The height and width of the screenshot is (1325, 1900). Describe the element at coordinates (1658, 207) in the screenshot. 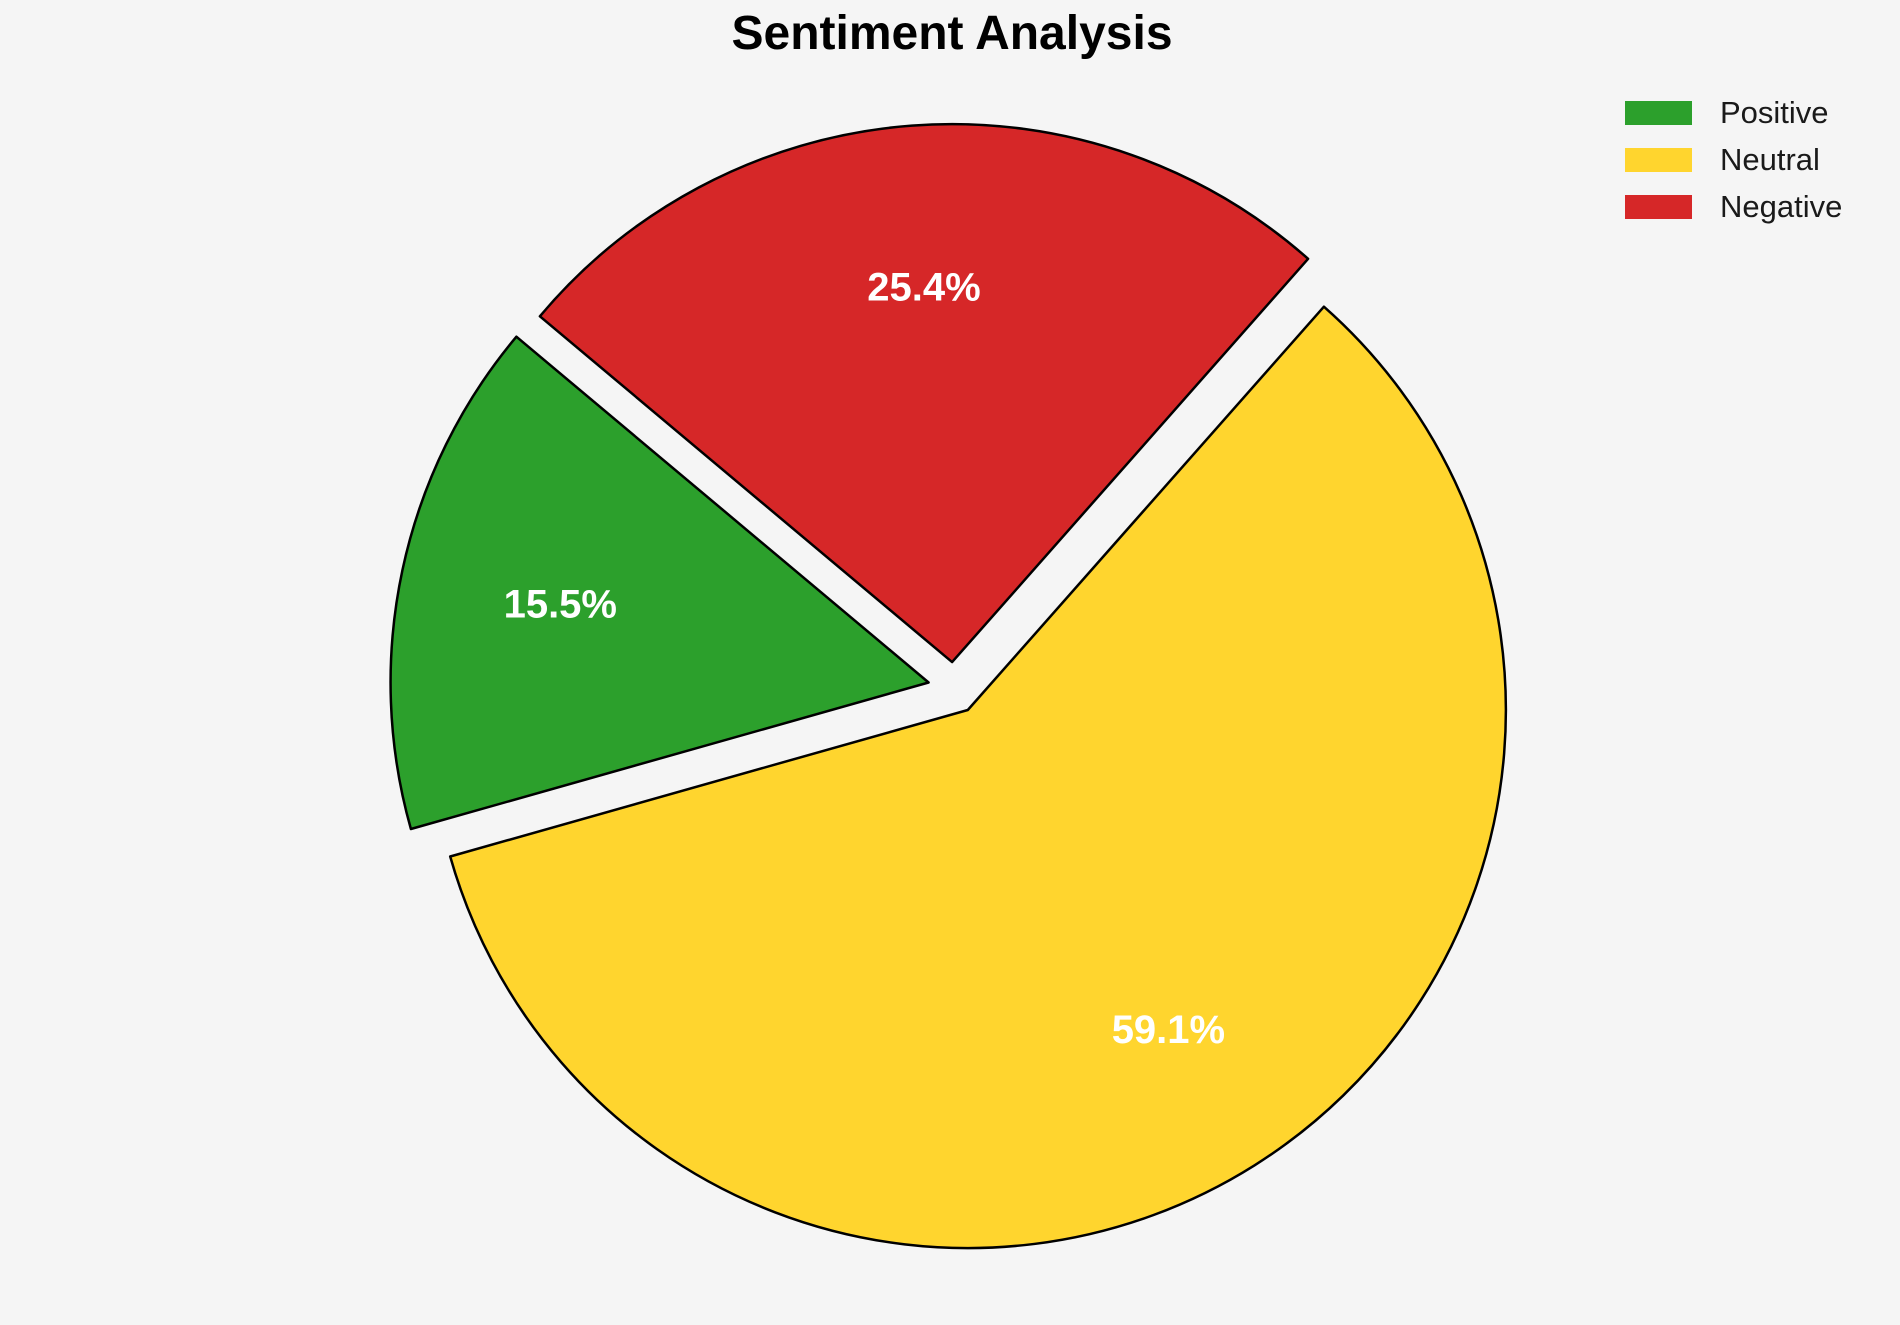

I see `legend-swatch-negative-icon` at that location.